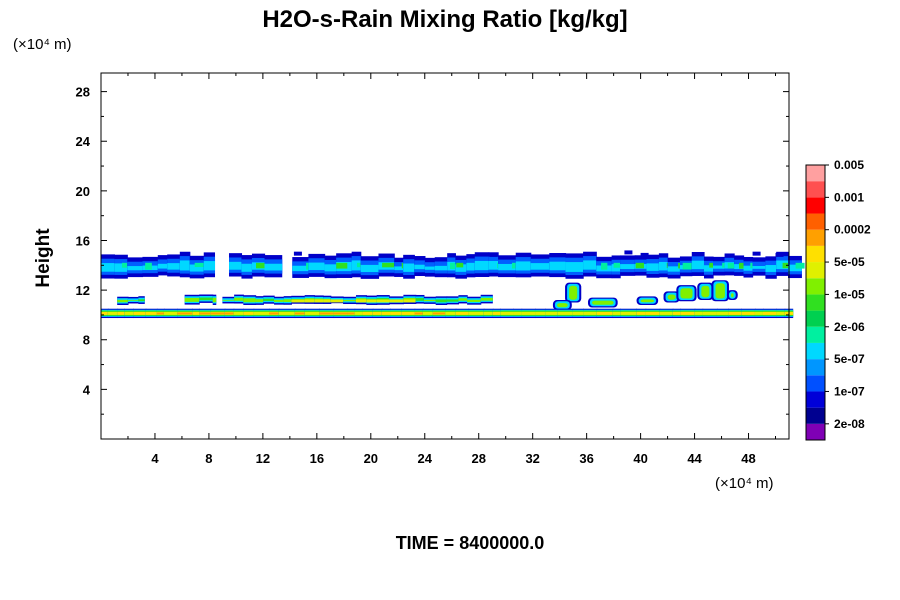  Describe the element at coordinates (640, 458) in the screenshot. I see `x-tick-label: 40` at that location.